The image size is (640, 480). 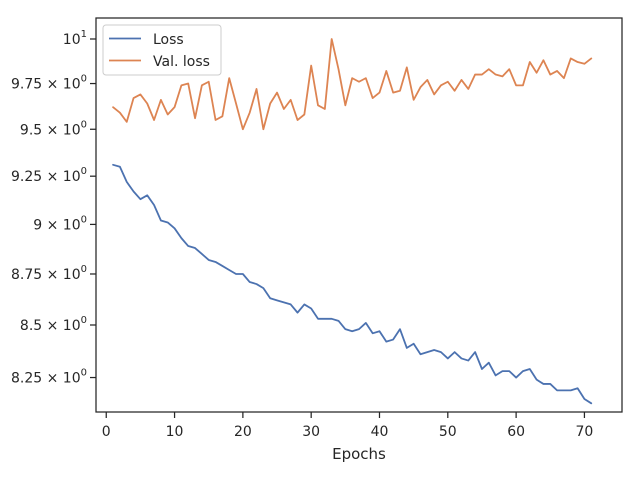 What do you see at coordinates (516, 432) in the screenshot?
I see `x-tick-label: 60` at bounding box center [516, 432].